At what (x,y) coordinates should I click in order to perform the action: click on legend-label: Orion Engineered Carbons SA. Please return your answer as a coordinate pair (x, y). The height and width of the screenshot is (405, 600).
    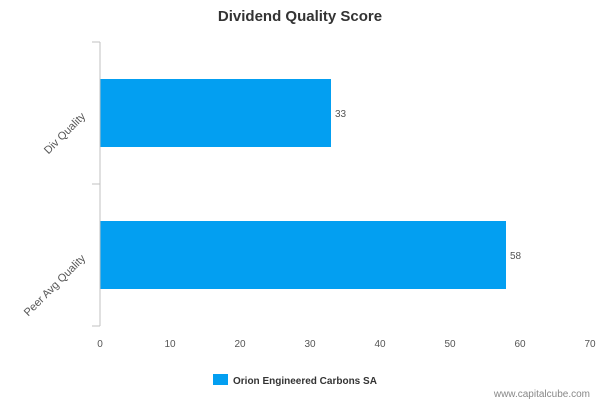
    Looking at the image, I should click on (305, 381).